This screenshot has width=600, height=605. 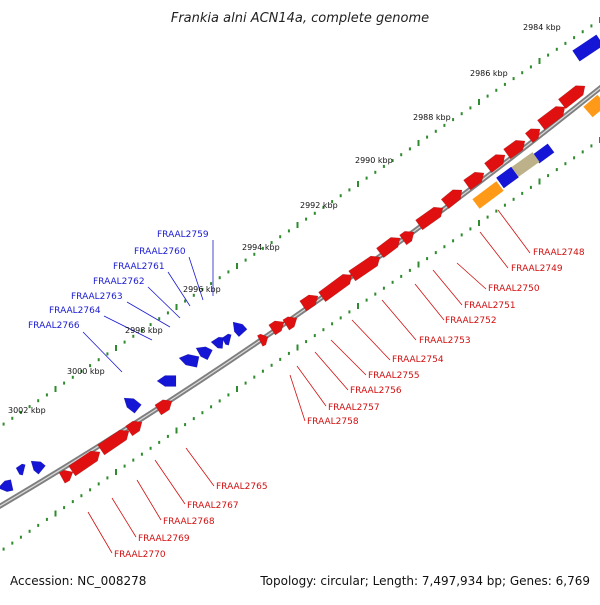 What do you see at coordinates (542, 27) in the screenshot?
I see `tick-label-2984: 2984 kbp` at bounding box center [542, 27].